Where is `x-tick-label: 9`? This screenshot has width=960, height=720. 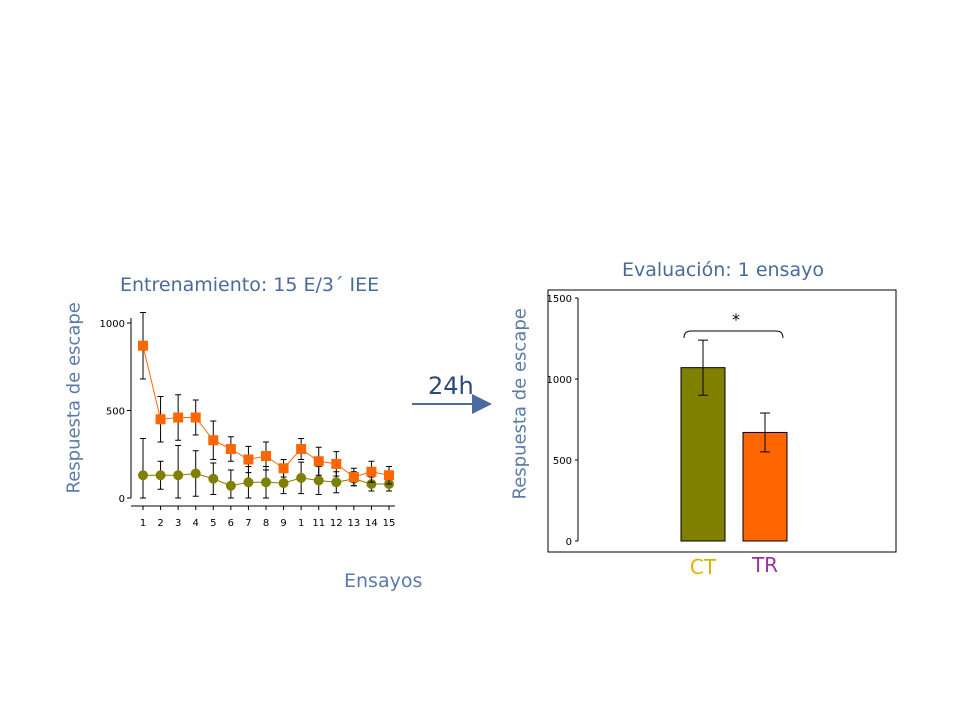
x-tick-label: 9 is located at coordinates (283, 523).